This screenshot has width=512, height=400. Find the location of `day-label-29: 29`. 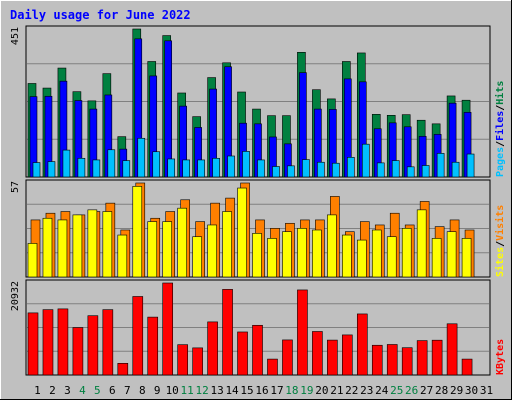

day-label-29: 29 is located at coordinates (456, 390).